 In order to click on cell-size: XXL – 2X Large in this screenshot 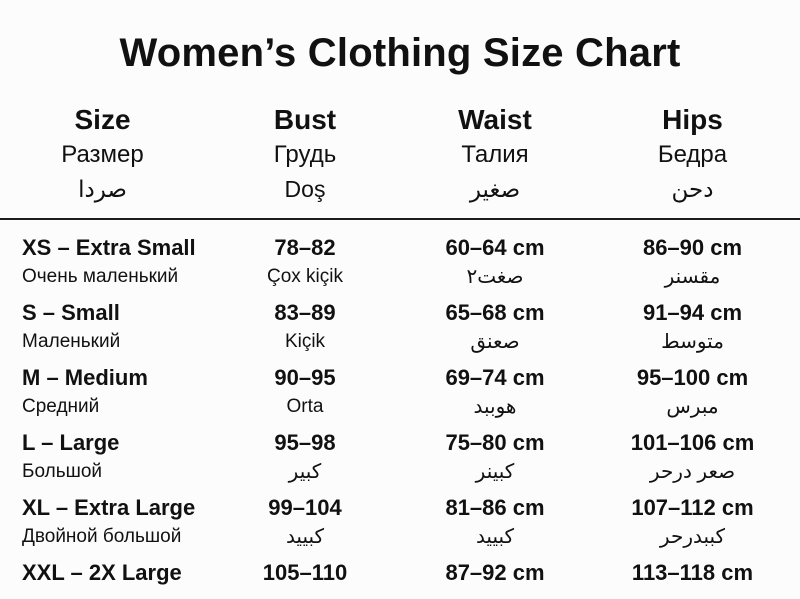, I will do `click(102, 579)`.